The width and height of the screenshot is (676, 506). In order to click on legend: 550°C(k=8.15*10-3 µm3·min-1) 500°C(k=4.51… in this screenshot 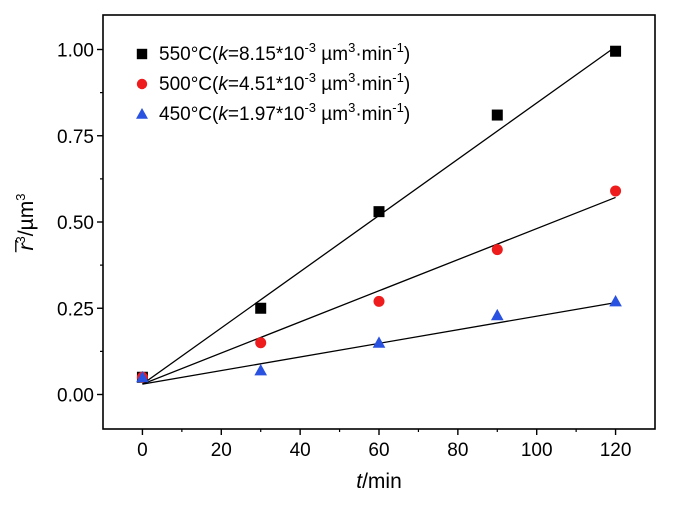, I will do `click(273, 82)`.